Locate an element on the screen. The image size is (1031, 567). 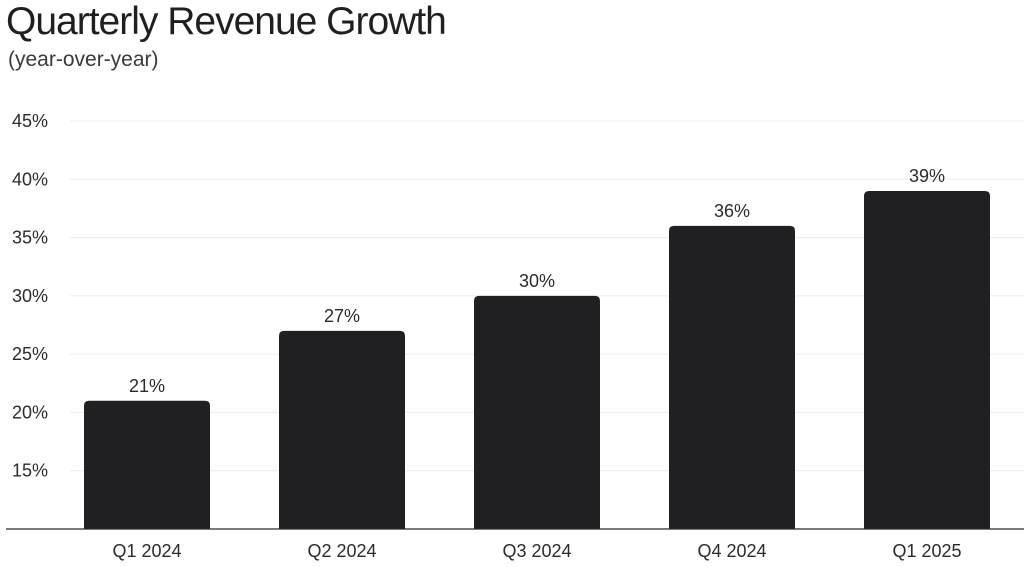
y-tick-label: 35% is located at coordinates (30, 238).